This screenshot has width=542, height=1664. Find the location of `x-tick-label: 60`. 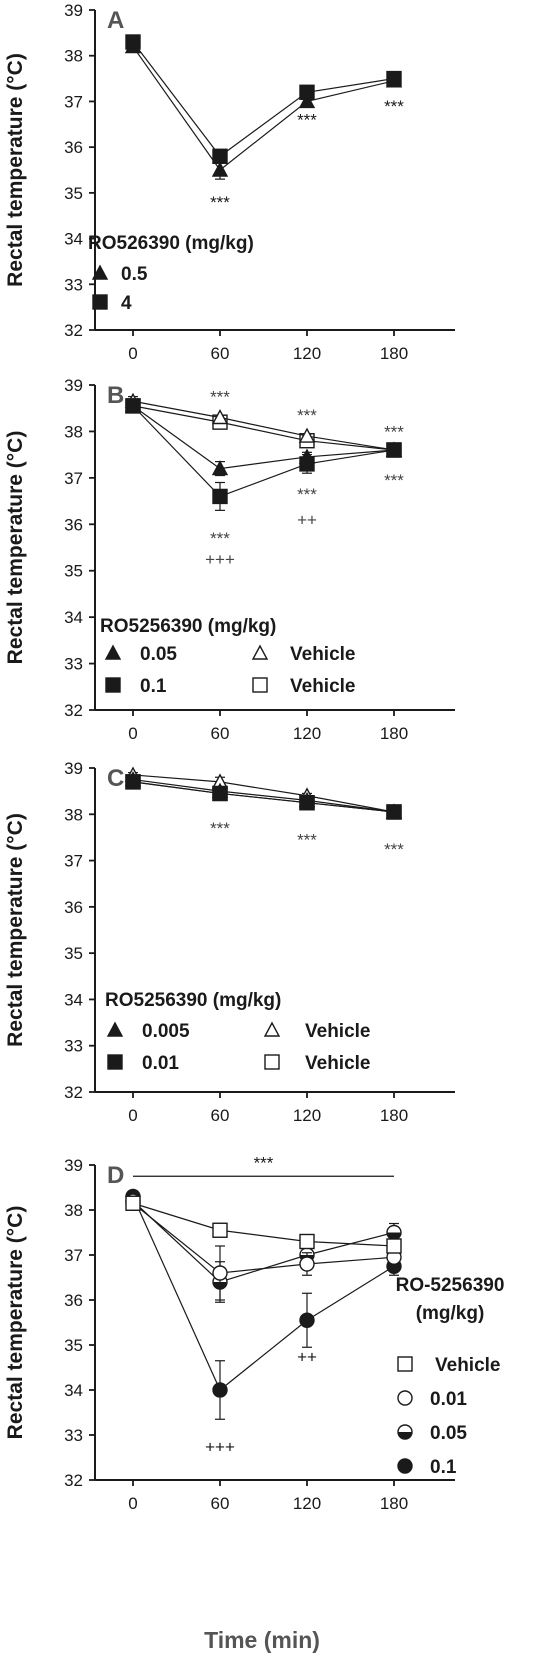

x-tick-label: 60 is located at coordinates (220, 1115).